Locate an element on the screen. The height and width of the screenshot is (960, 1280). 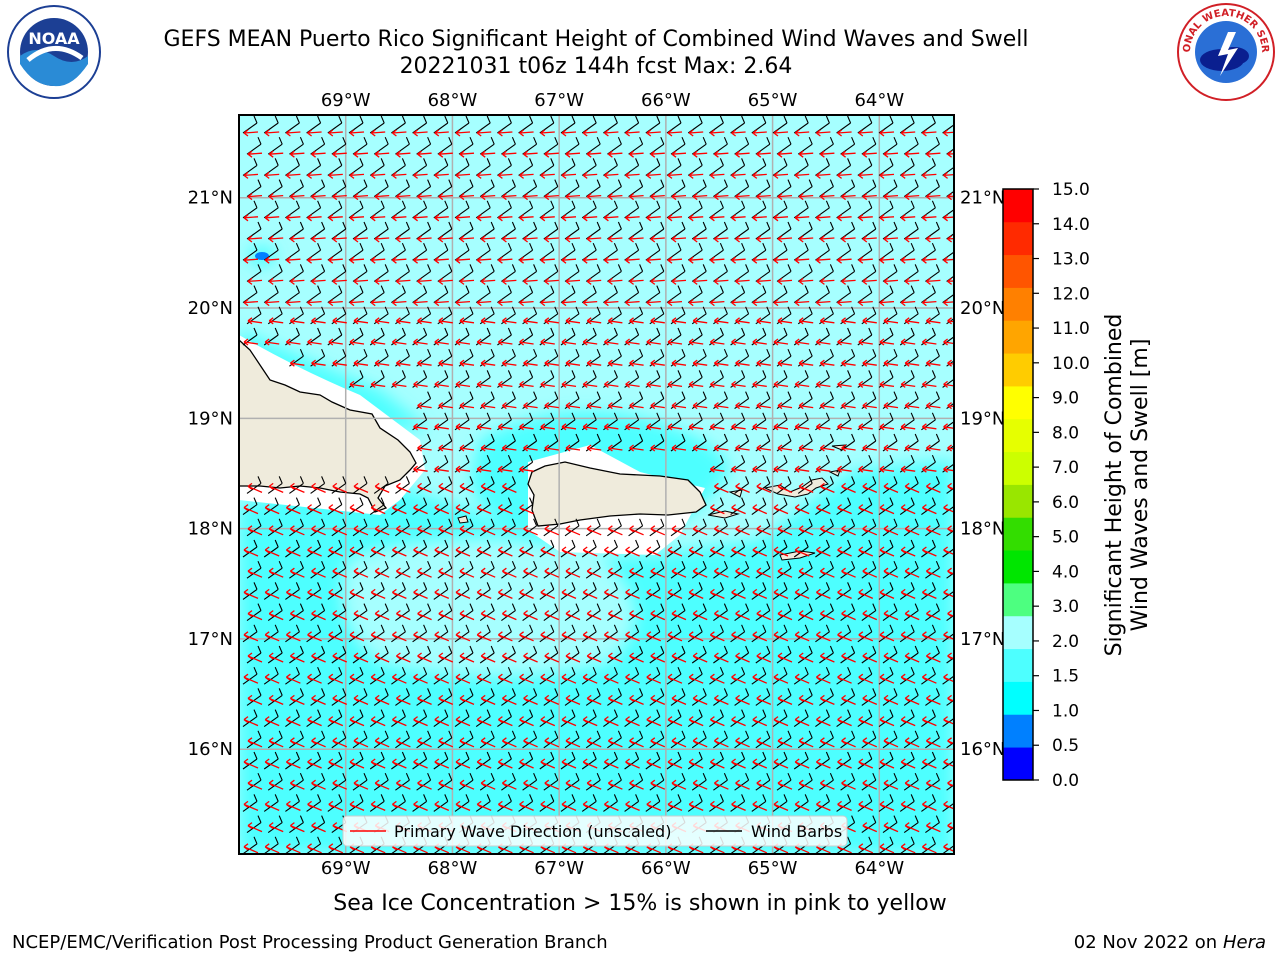
land-vieques is located at coordinates (723, 514).